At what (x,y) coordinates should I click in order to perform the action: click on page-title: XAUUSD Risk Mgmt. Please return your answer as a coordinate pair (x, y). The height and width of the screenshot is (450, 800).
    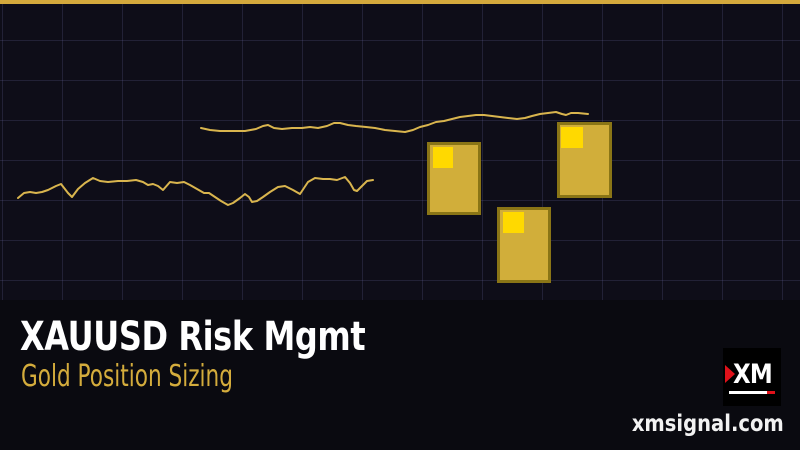
    Looking at the image, I should click on (193, 337).